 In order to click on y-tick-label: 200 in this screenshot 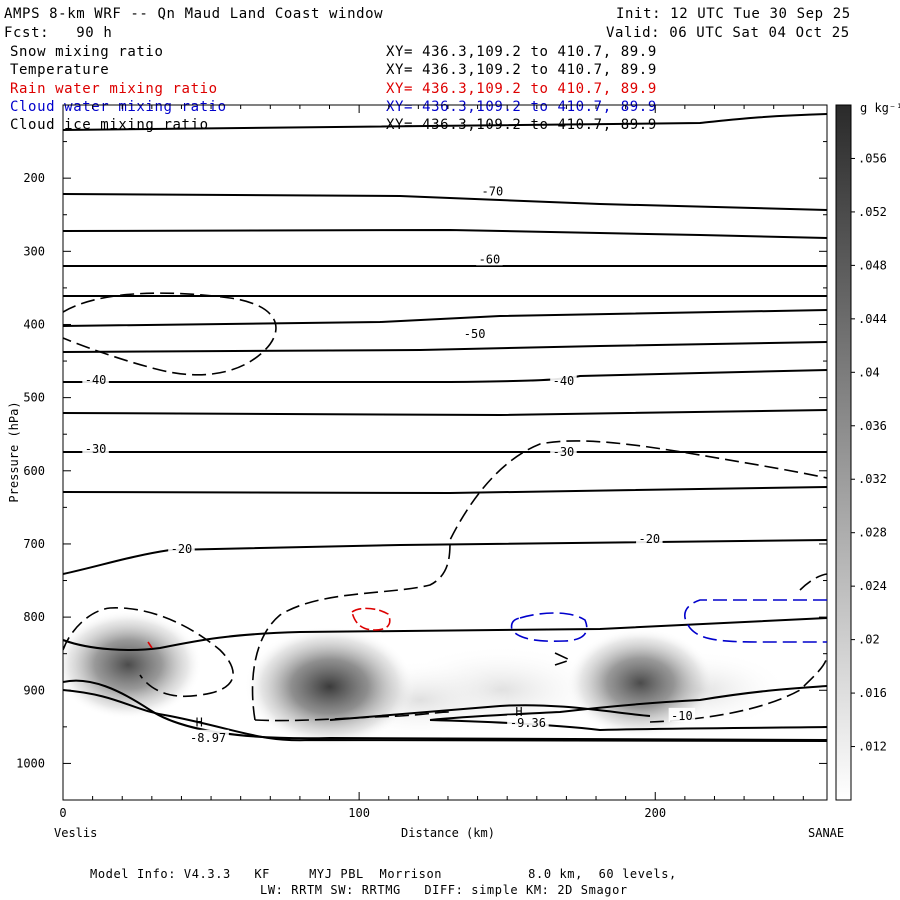, I will do `click(34, 178)`.